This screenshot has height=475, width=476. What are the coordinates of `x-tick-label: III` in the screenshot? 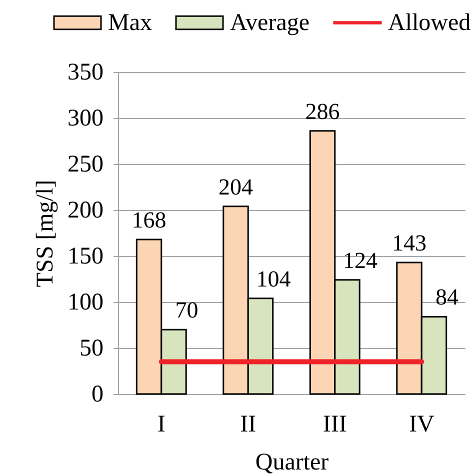 It's located at (334, 425).